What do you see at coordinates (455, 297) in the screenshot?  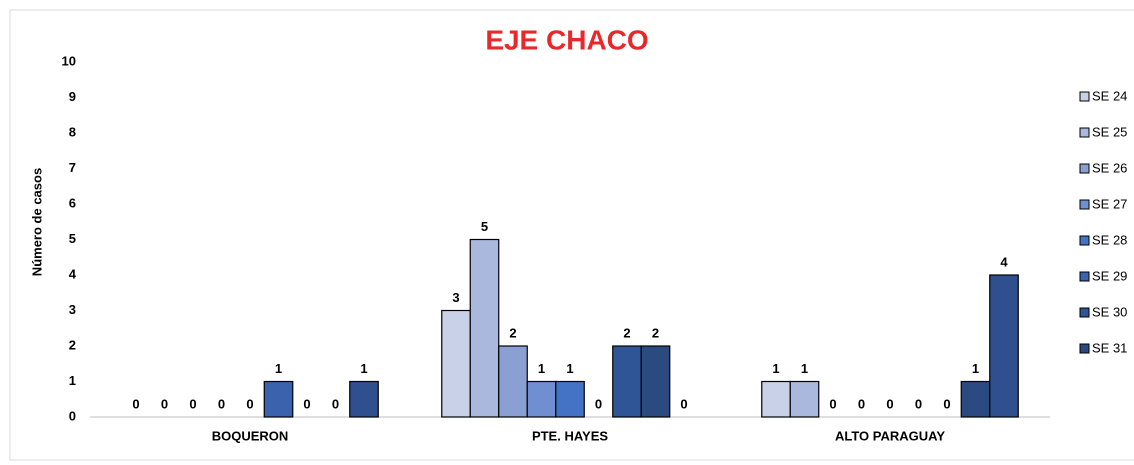 I see `data-label: 3` at bounding box center [455, 297].